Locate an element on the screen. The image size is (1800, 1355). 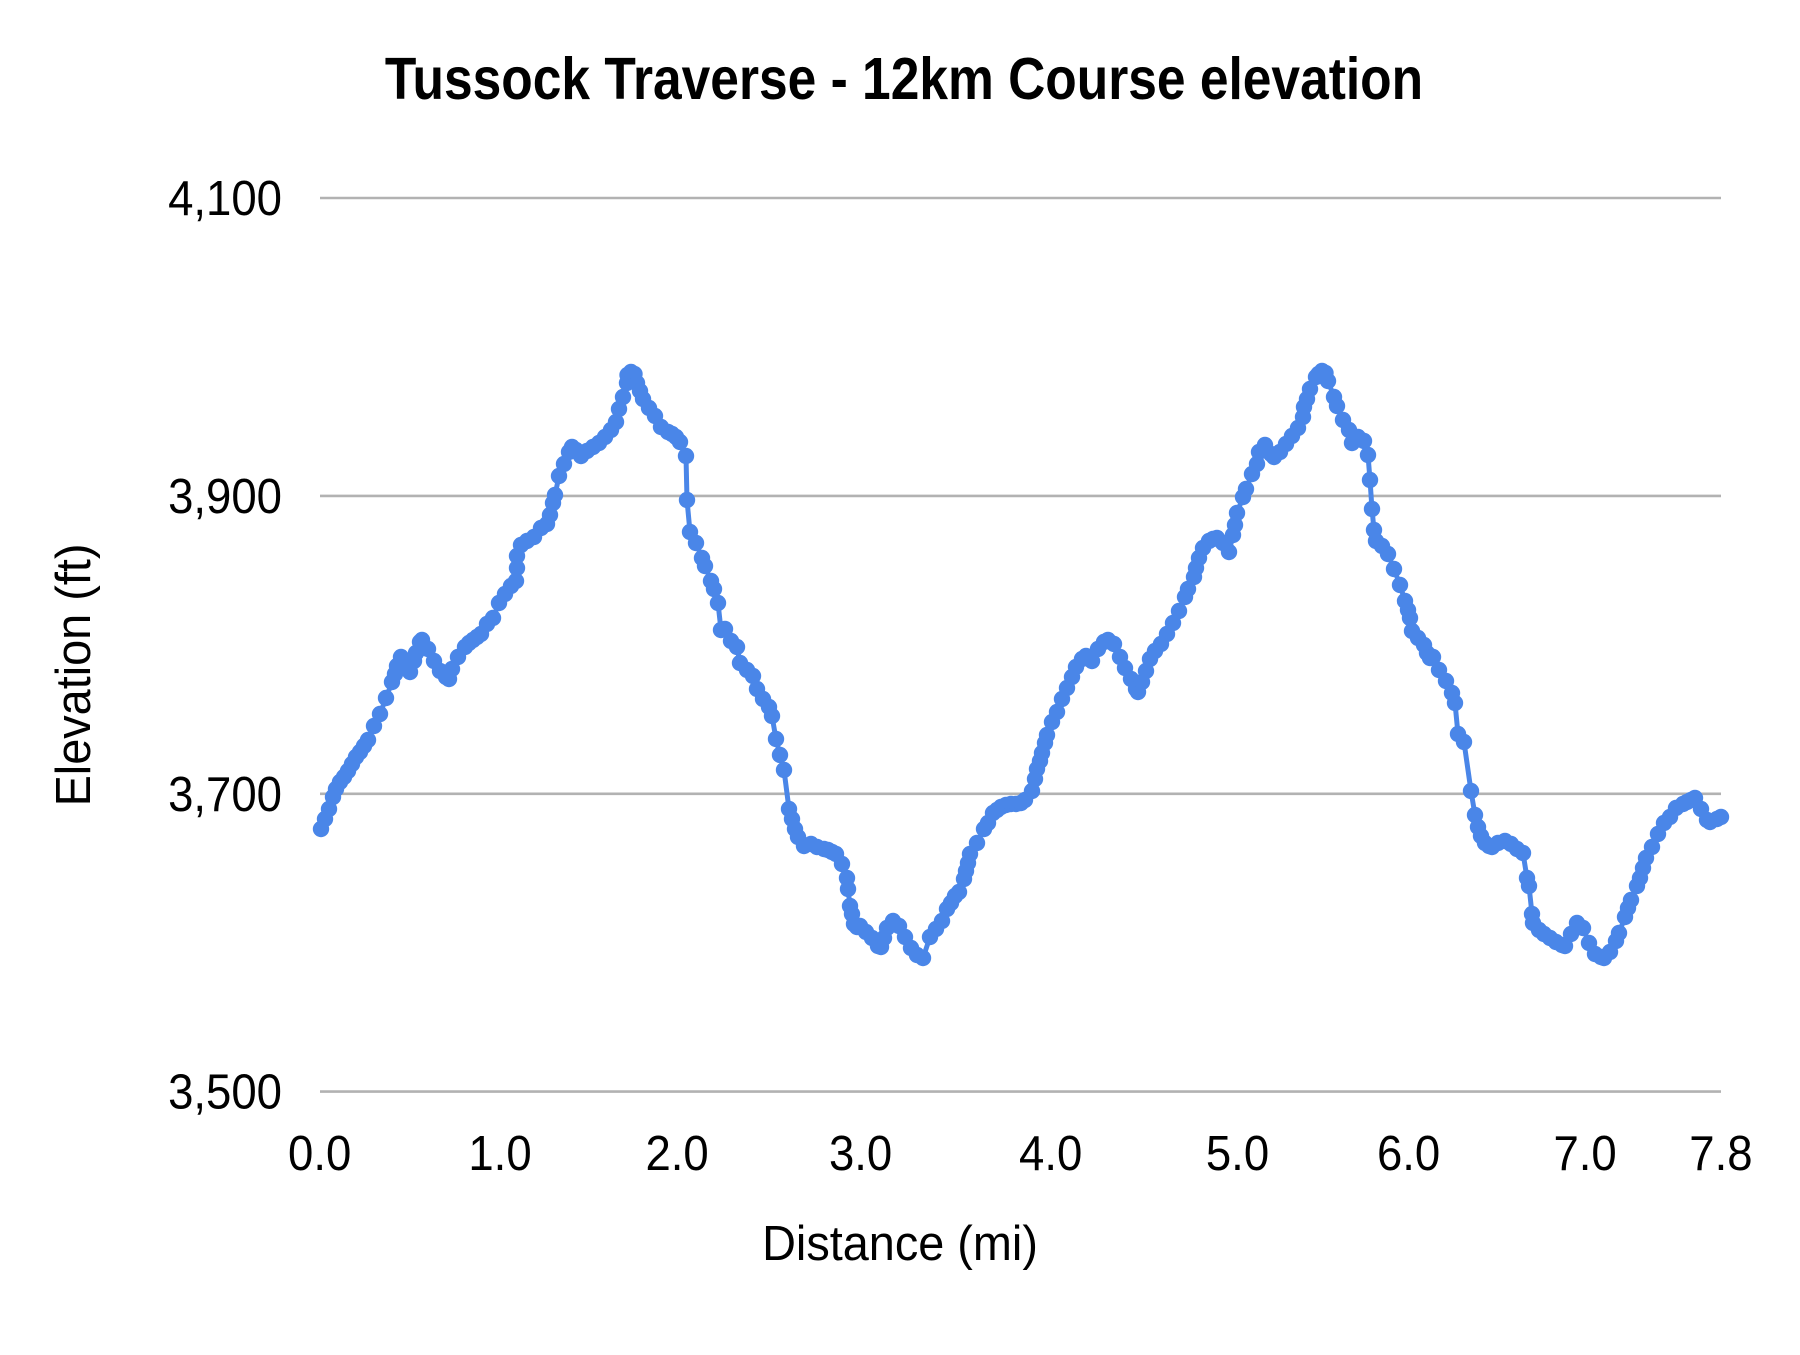
svg-text: 3,700 is located at coordinates (225, 794).